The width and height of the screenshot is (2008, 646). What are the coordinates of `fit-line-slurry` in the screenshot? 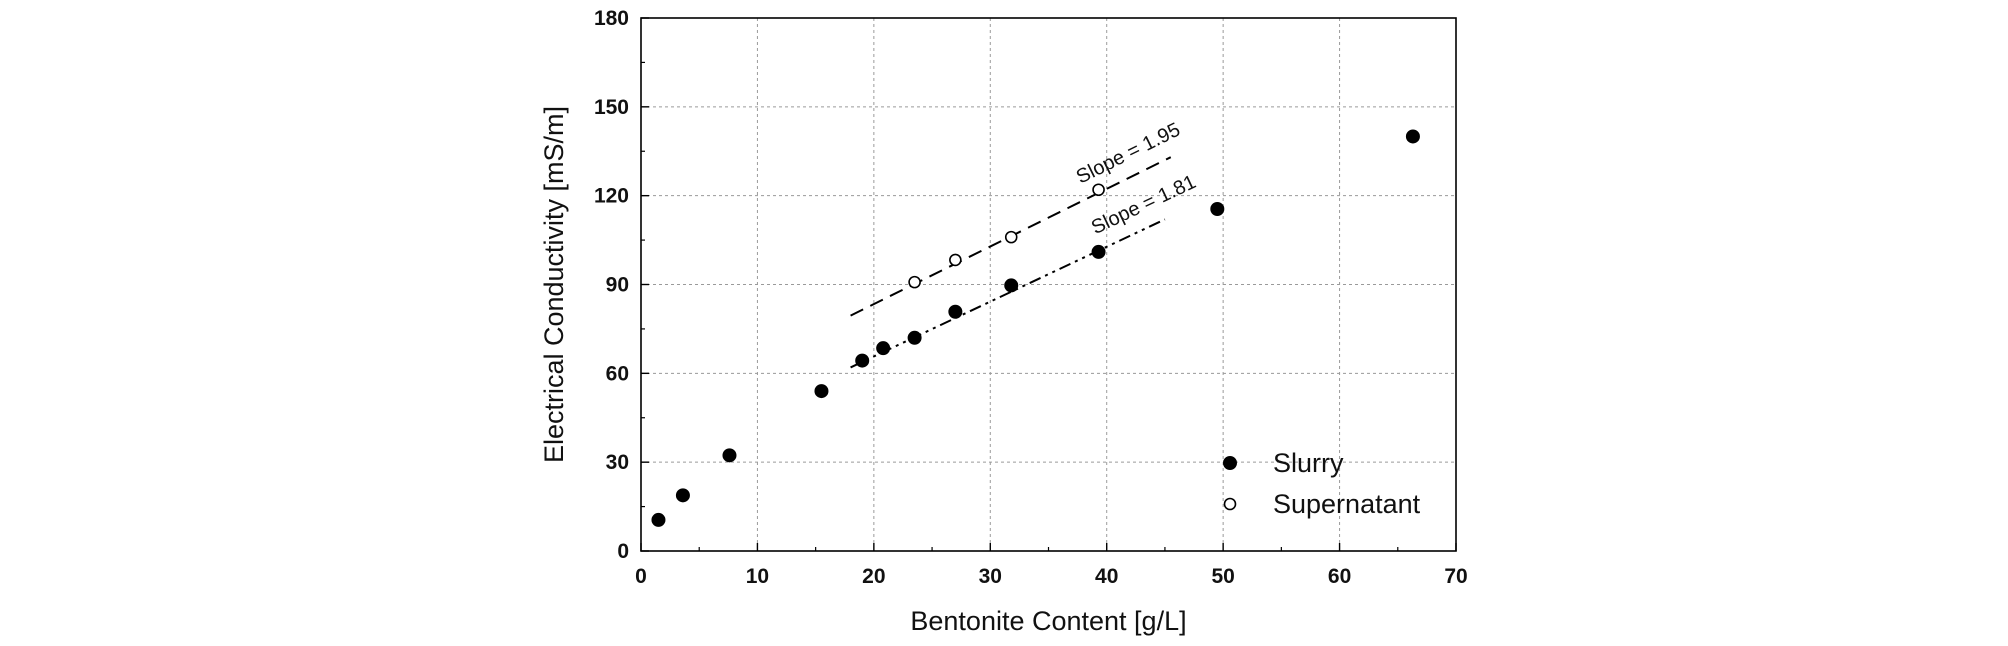 It's located at (1008, 293).